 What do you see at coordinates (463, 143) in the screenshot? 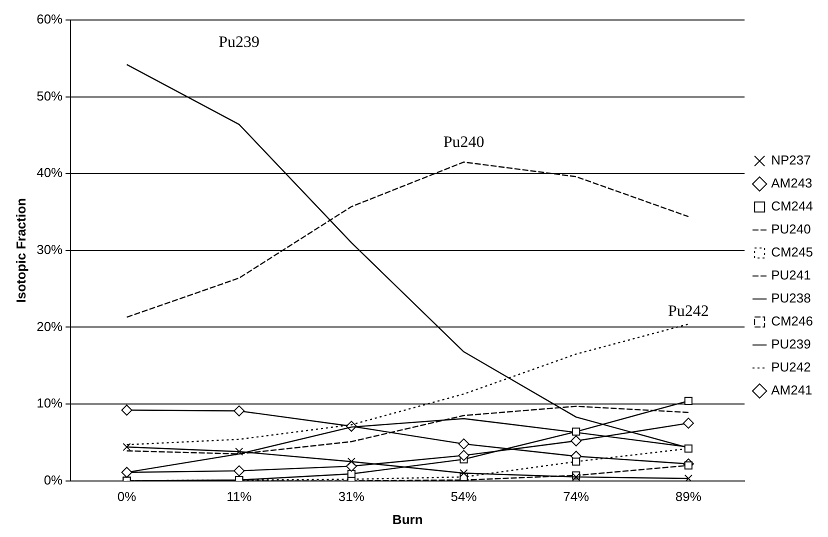
I see `annotation: Pu240` at bounding box center [463, 143].